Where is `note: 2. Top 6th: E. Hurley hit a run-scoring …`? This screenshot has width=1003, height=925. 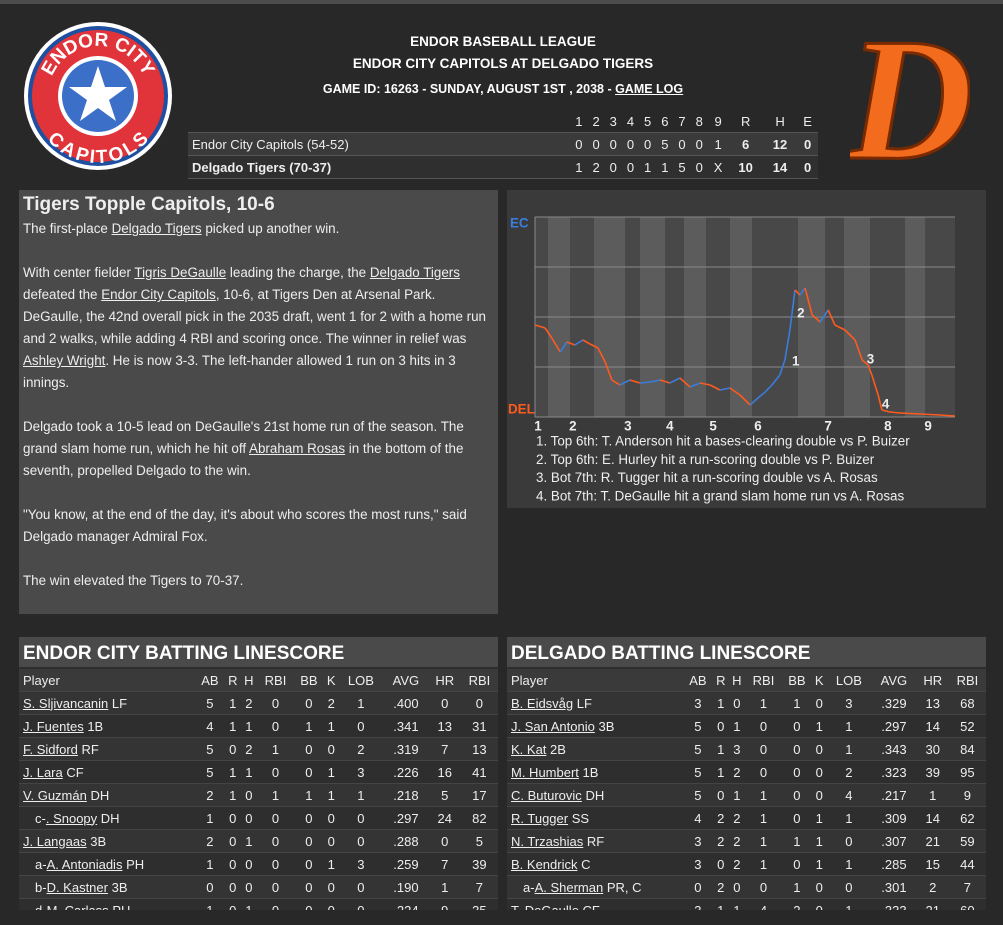 note: 2. Top 6th: E. Hurley hit a run-scoring … is located at coordinates (705, 459).